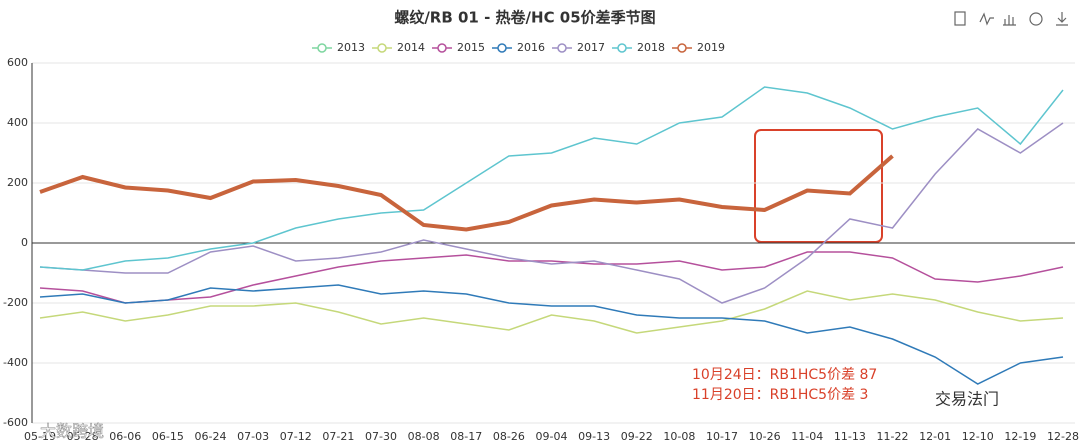  Describe the element at coordinates (651, 47) in the screenshot. I see `legend-label: 2018` at that location.